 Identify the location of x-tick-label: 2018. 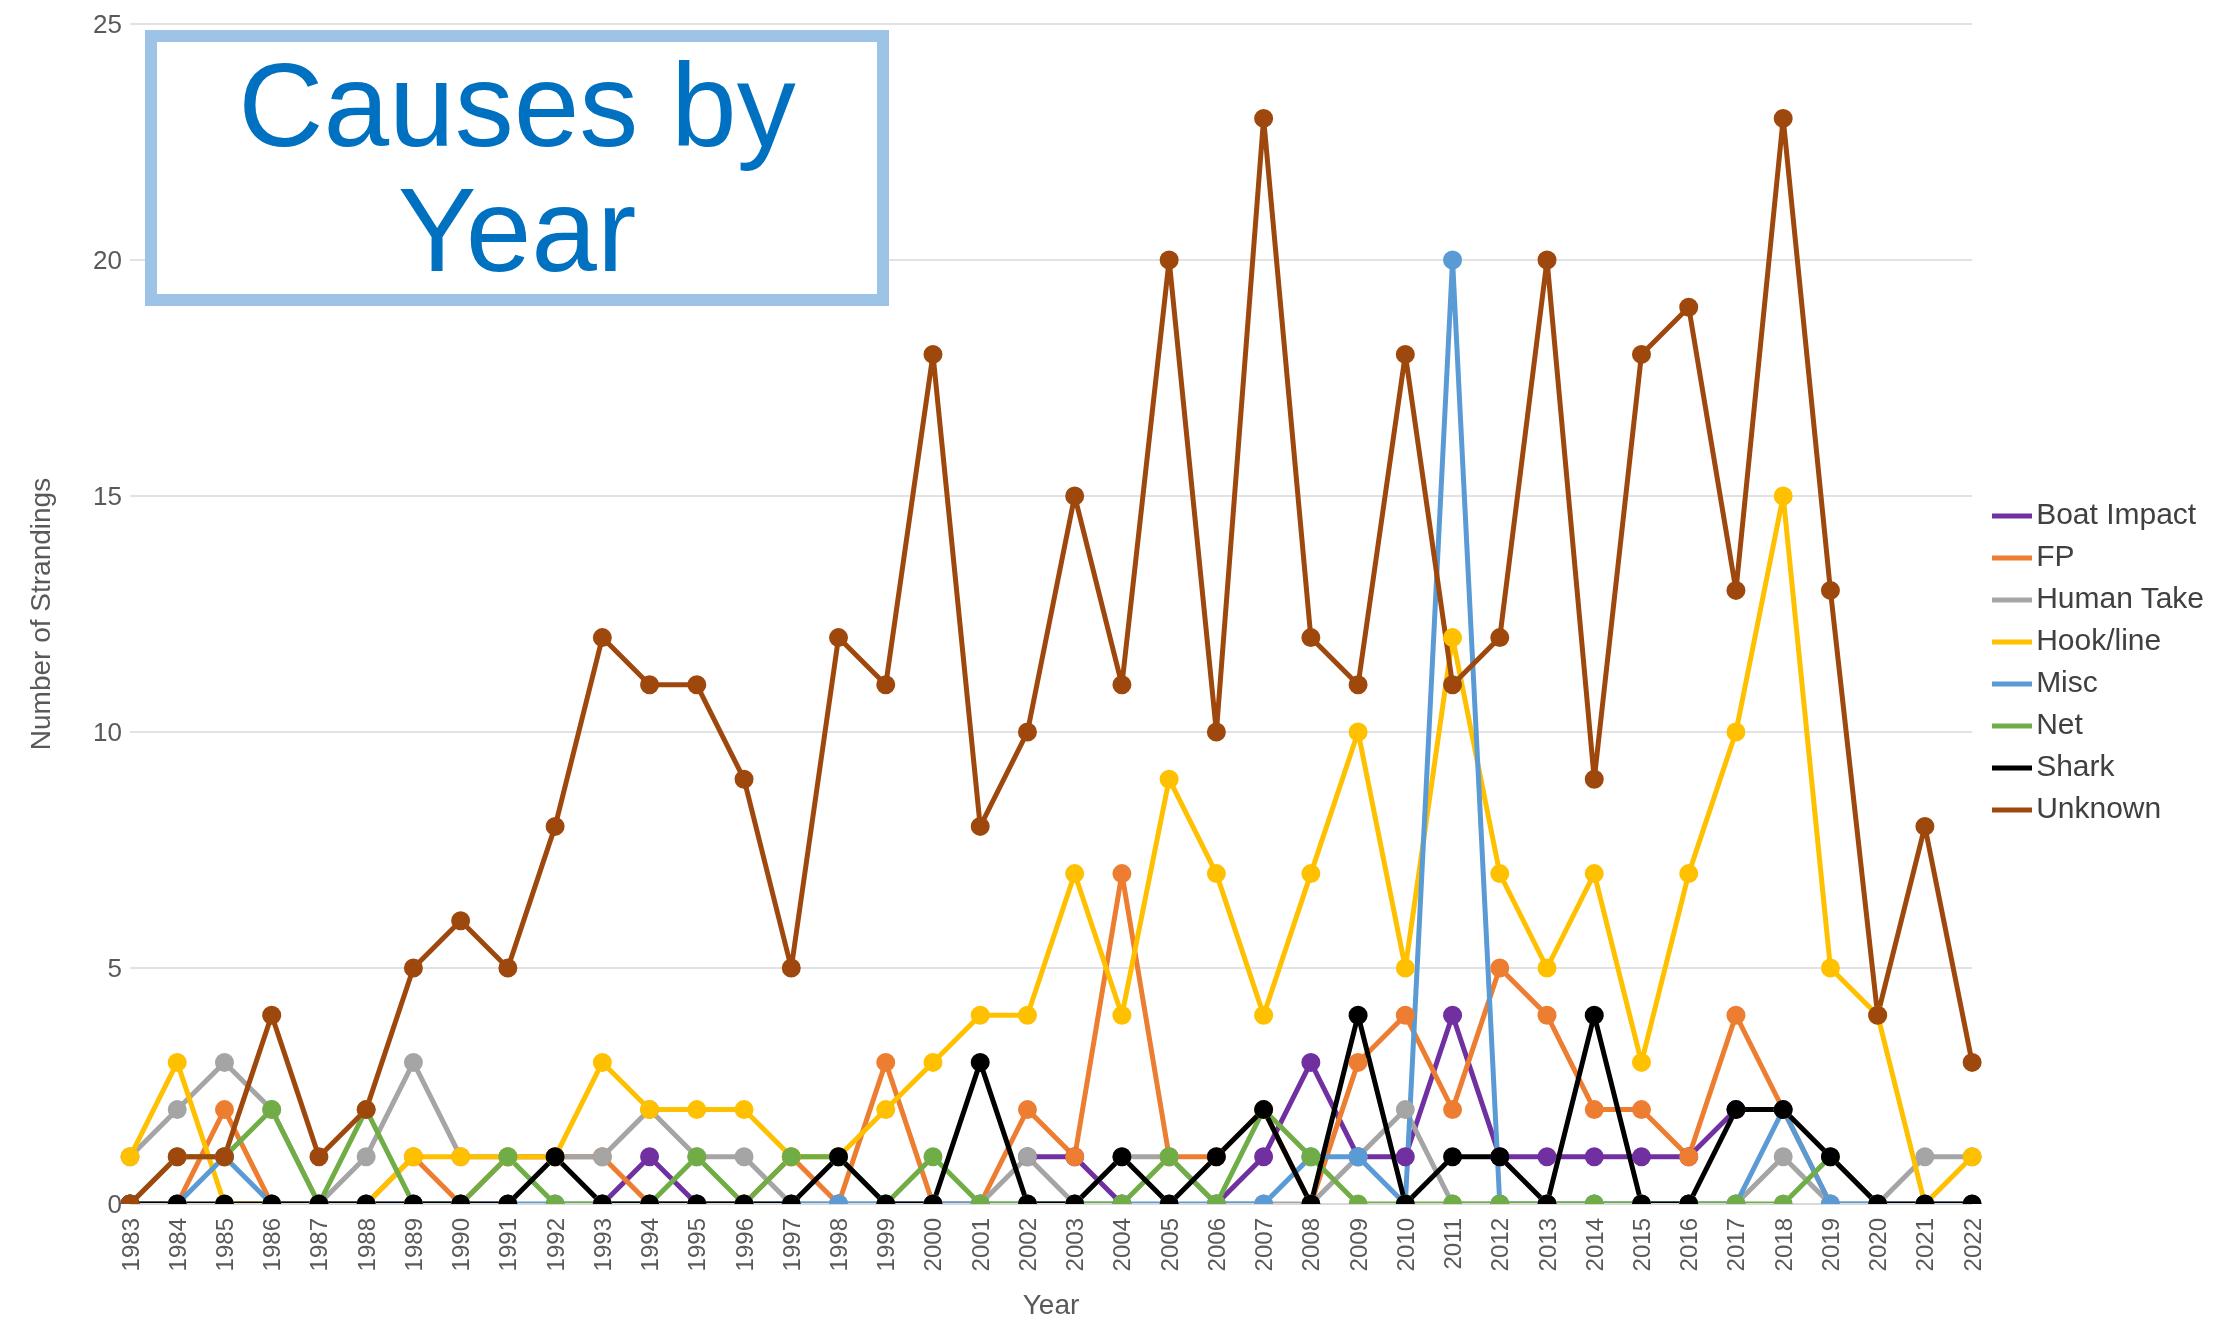
(1783, 1245).